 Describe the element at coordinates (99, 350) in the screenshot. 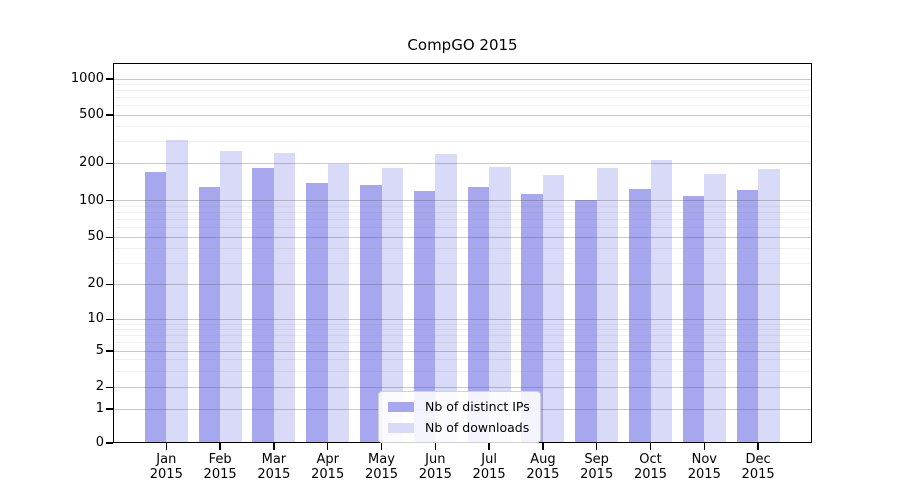

I see `y-tick-label: 5` at that location.